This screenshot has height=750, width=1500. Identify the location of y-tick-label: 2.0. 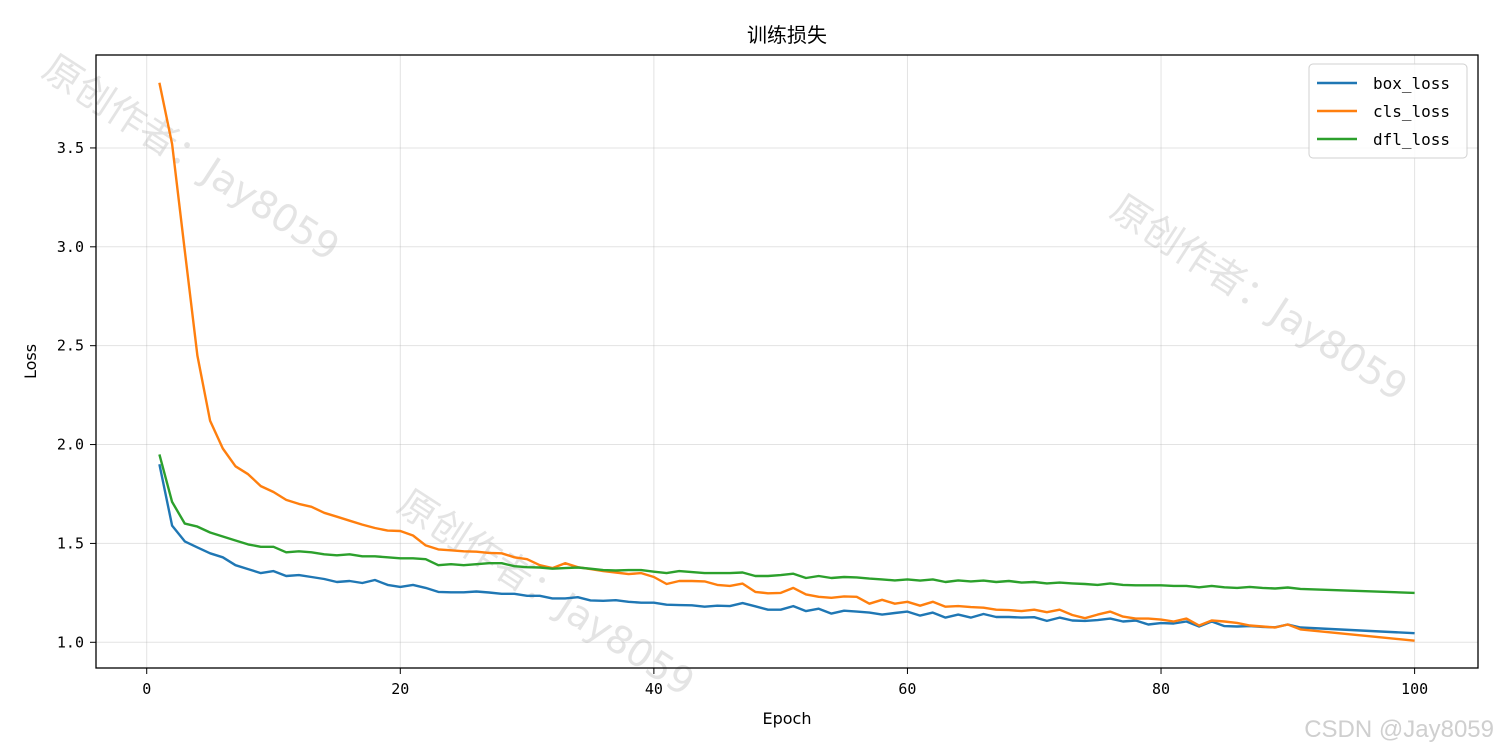
(70, 445).